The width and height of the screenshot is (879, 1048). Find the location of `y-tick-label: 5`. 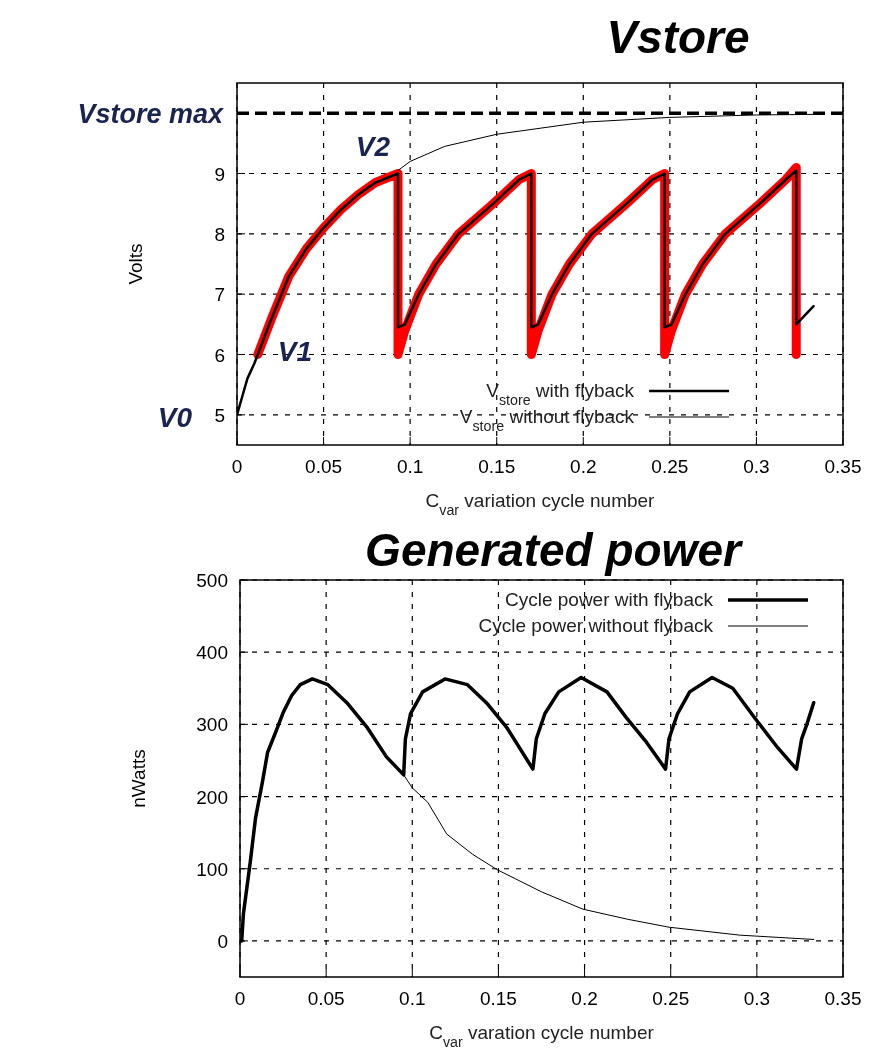

y-tick-label: 5 is located at coordinates (219, 415).